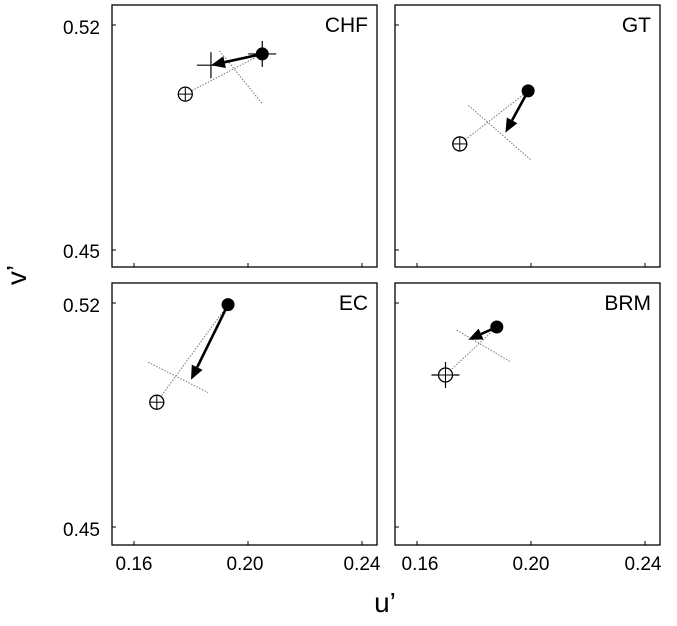  Describe the element at coordinates (353, 303) in the screenshot. I see `panel-title: EC` at that location.